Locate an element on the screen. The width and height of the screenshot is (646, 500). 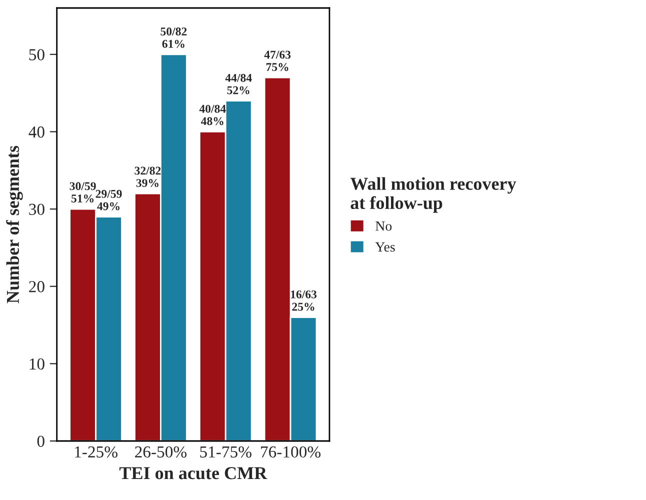
x-axis-title: TEI on acute CMR is located at coordinates (193, 473).